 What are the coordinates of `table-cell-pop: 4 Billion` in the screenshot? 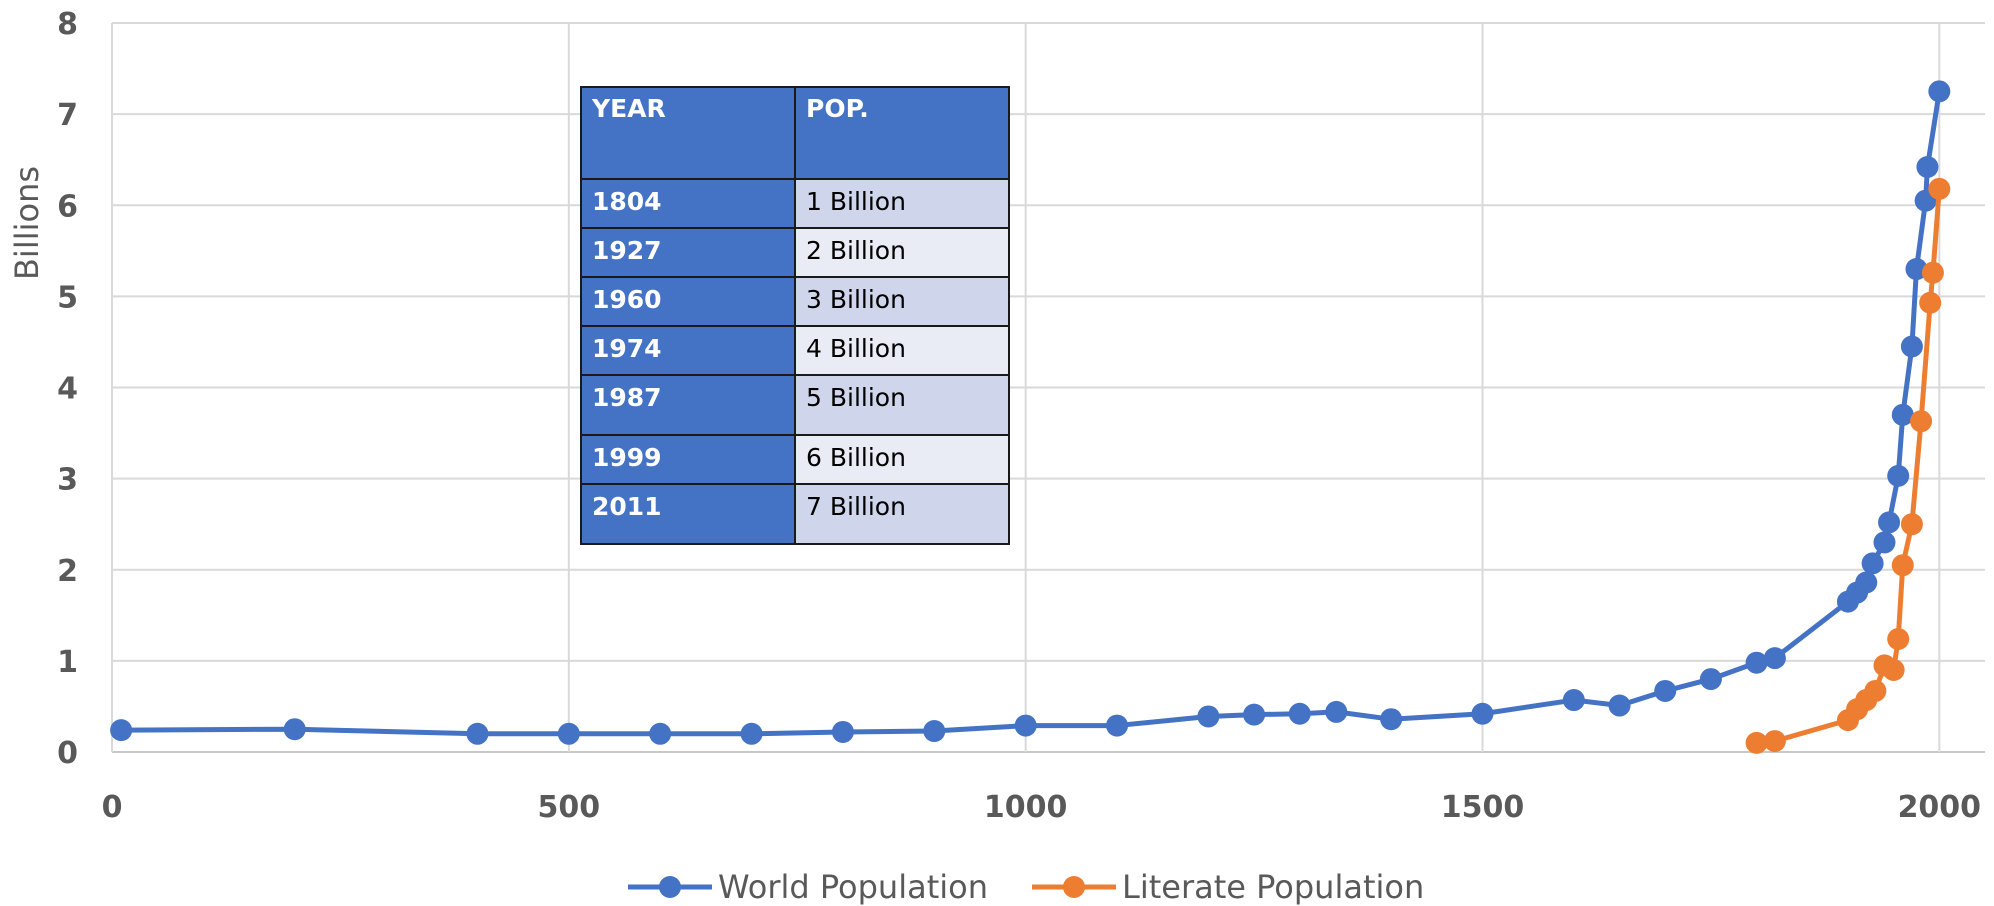 It's located at (902, 350).